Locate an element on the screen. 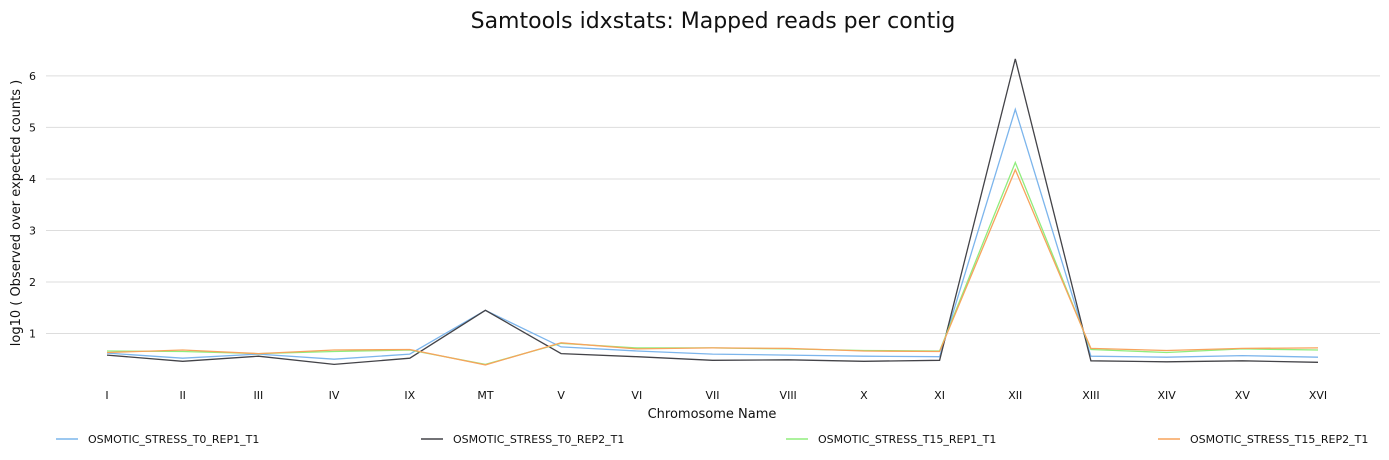 Image resolution: width=1389 pixels, height=460 pixels. y-tick-label: 4 is located at coordinates (32, 179).